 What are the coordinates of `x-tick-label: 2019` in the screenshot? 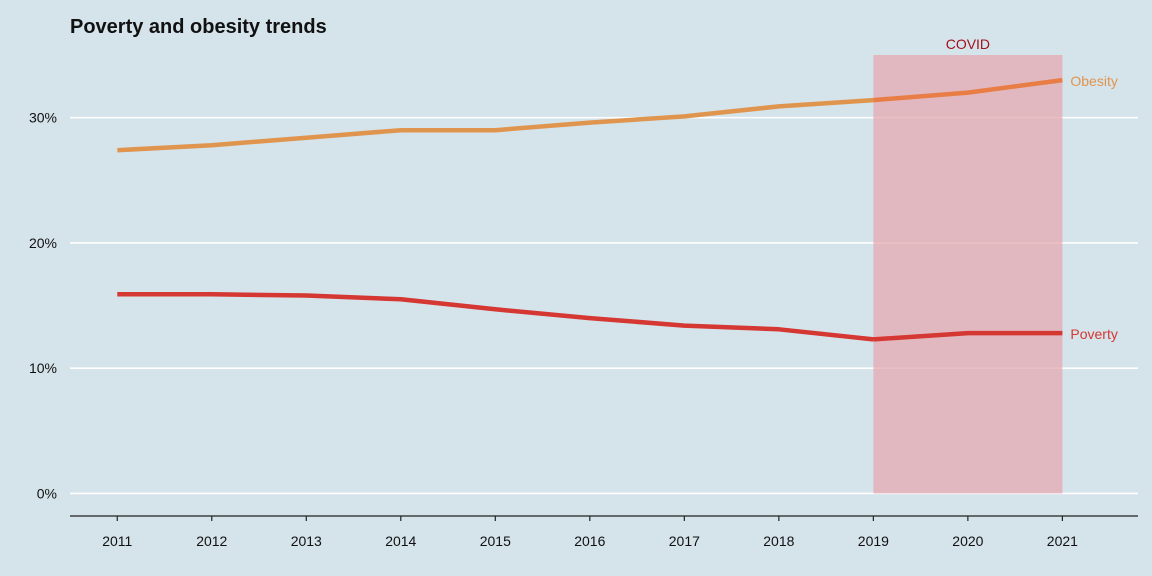 It's located at (873, 541).